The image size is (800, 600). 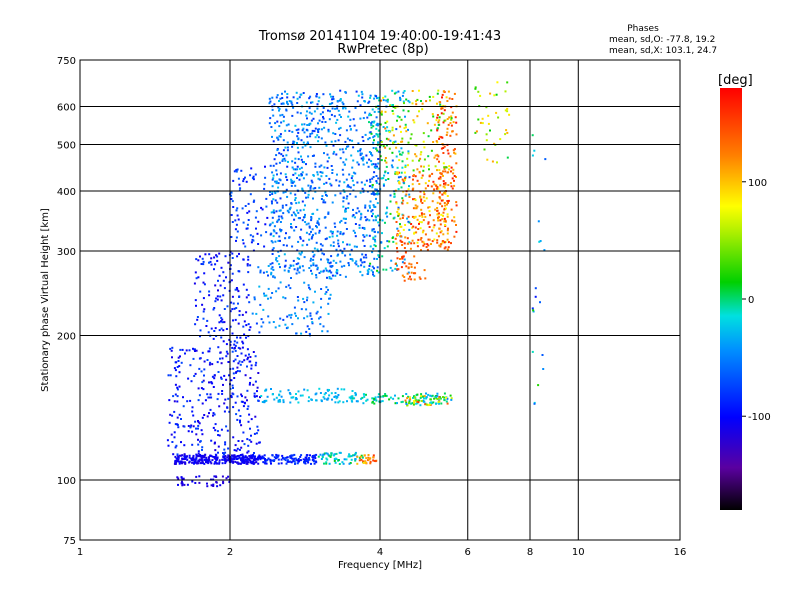 I want to click on y-tick-label: 400, so click(x=66, y=192).